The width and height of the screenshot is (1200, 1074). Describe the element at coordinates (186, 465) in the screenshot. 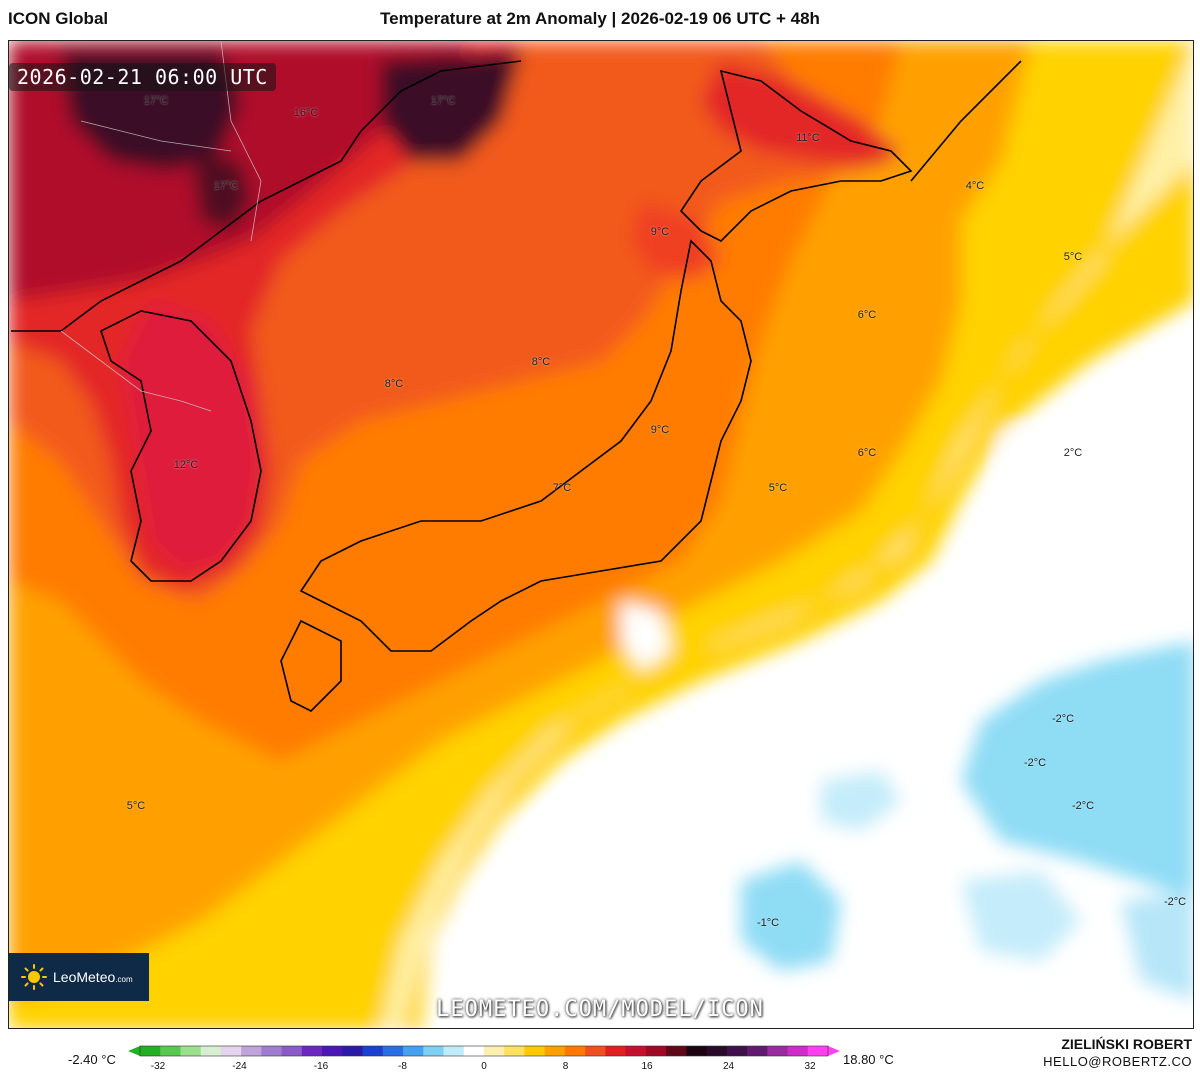

I see `temperature-label: 12°C` at that location.